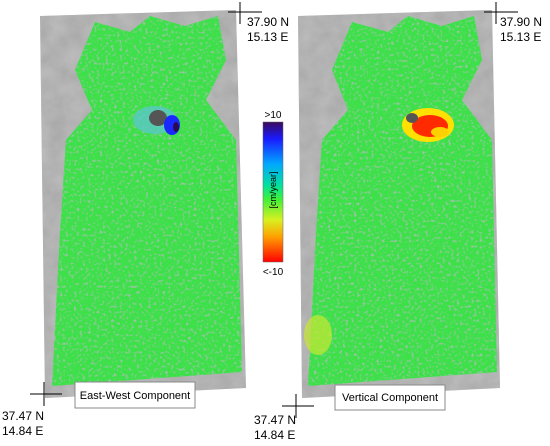 This screenshot has width=550, height=446. What do you see at coordinates (273, 272) in the screenshot?
I see `colorbar-min: <-10` at bounding box center [273, 272].